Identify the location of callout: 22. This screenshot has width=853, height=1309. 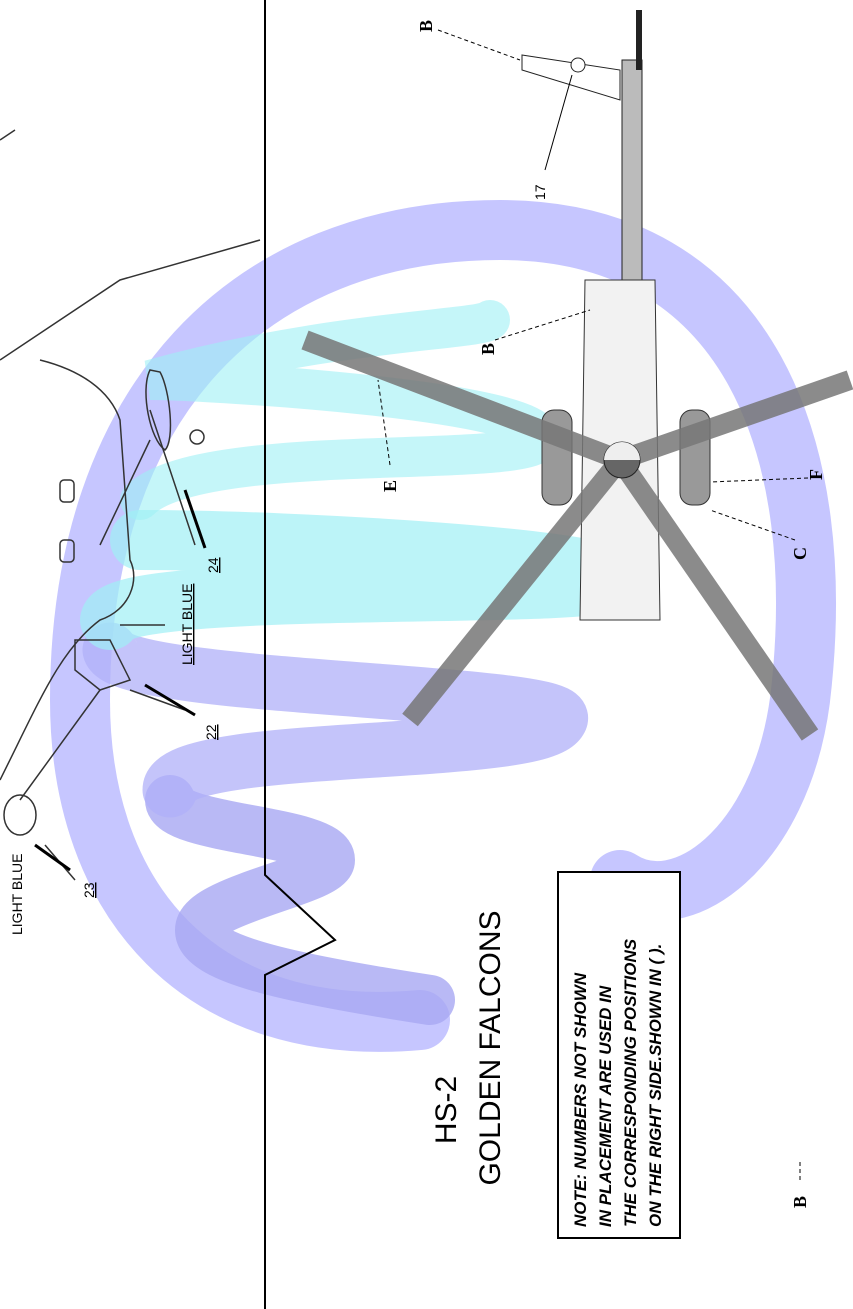
(211, 732).